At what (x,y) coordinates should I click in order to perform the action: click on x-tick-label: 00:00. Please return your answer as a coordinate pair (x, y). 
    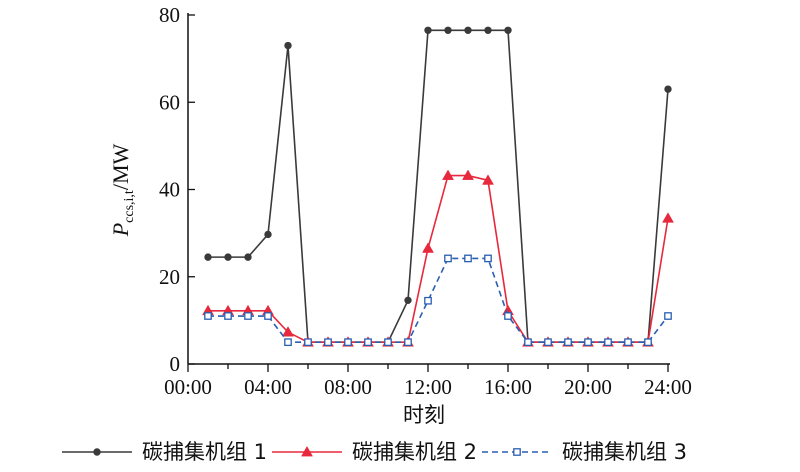
    Looking at the image, I should click on (188, 387).